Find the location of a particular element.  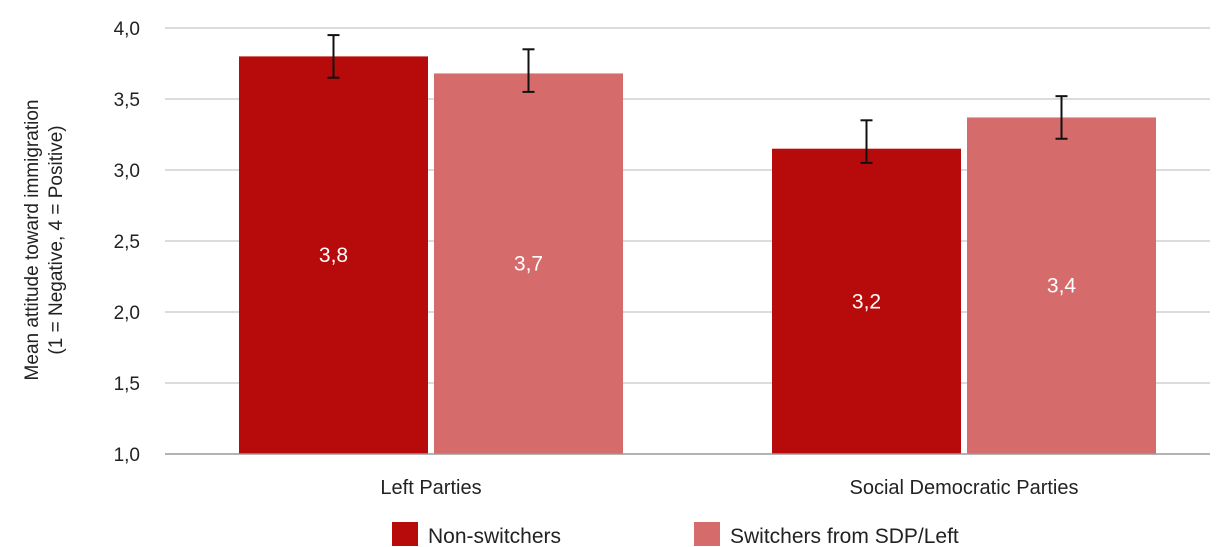

y-tick-label: 1,0 is located at coordinates (127, 455).